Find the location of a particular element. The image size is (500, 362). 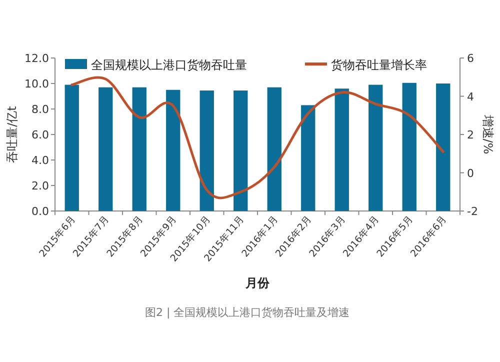

y-axis-title: 吞吐量/亿t is located at coordinates (12, 134).